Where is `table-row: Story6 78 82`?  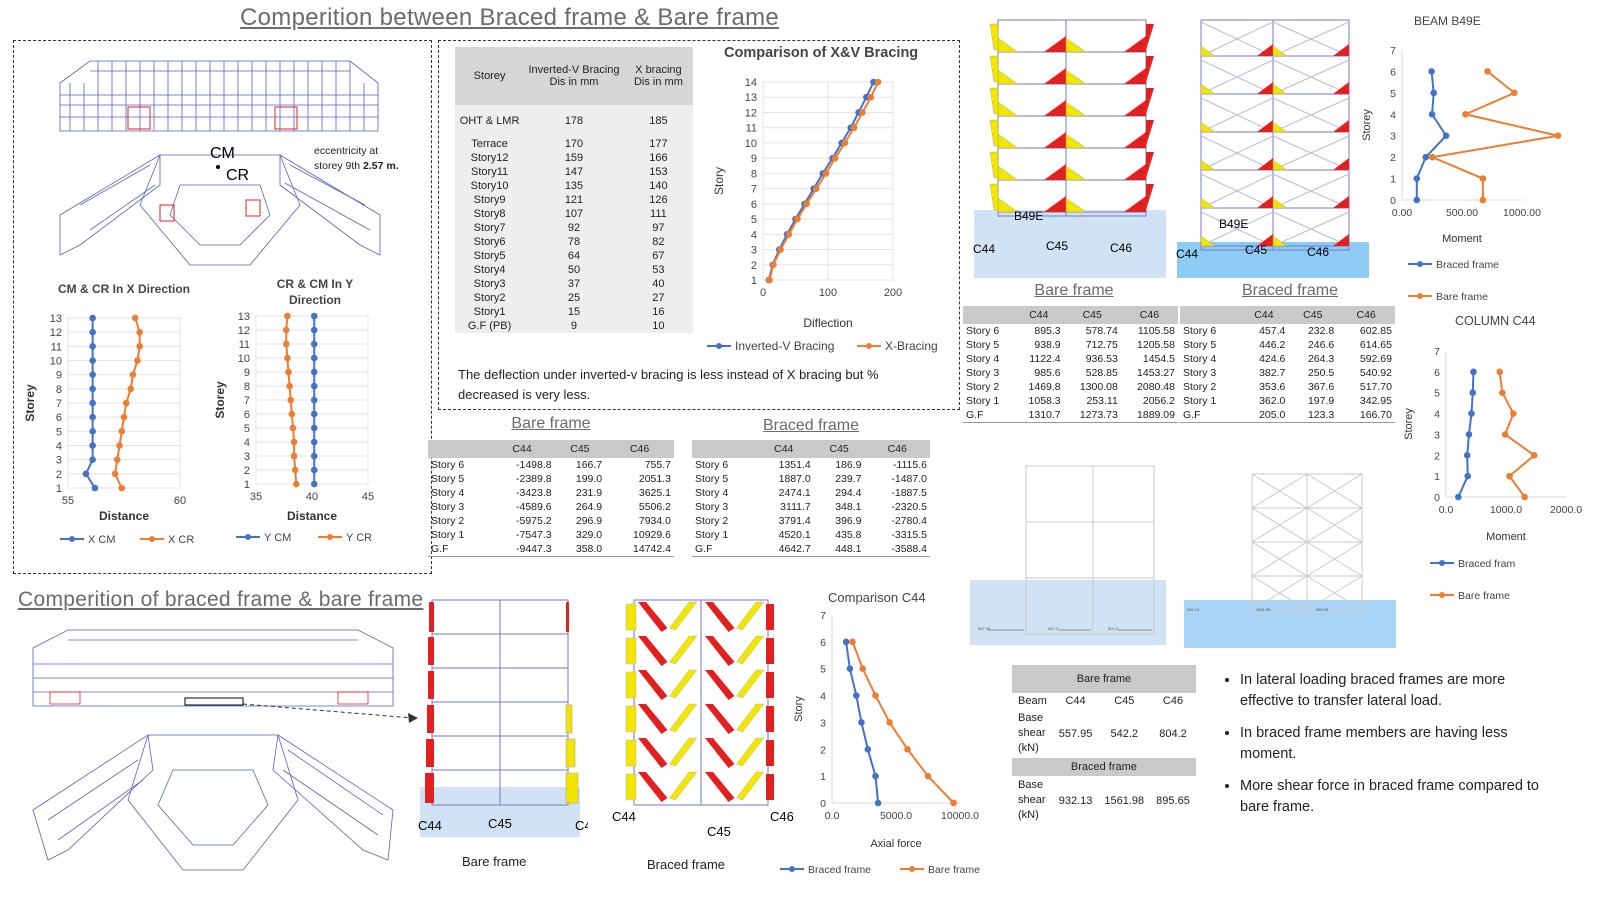 table-row: Story6 78 82 is located at coordinates (574, 242).